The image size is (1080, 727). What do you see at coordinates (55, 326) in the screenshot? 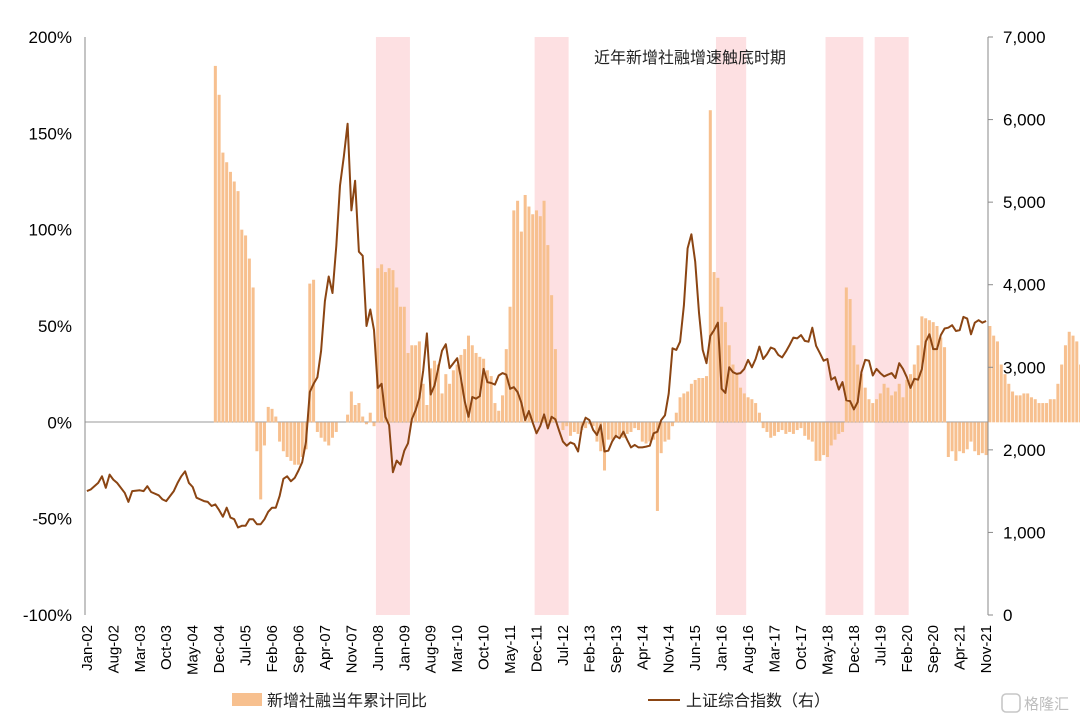
I see `left-tick-label: 50%` at bounding box center [55, 326].